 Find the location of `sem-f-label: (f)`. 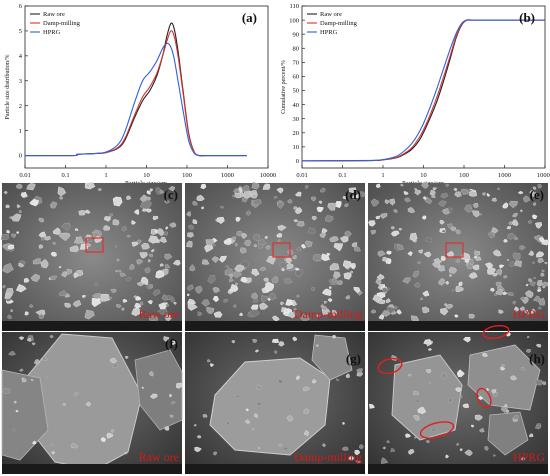

sem-f-label: (f) is located at coordinates (171, 343).